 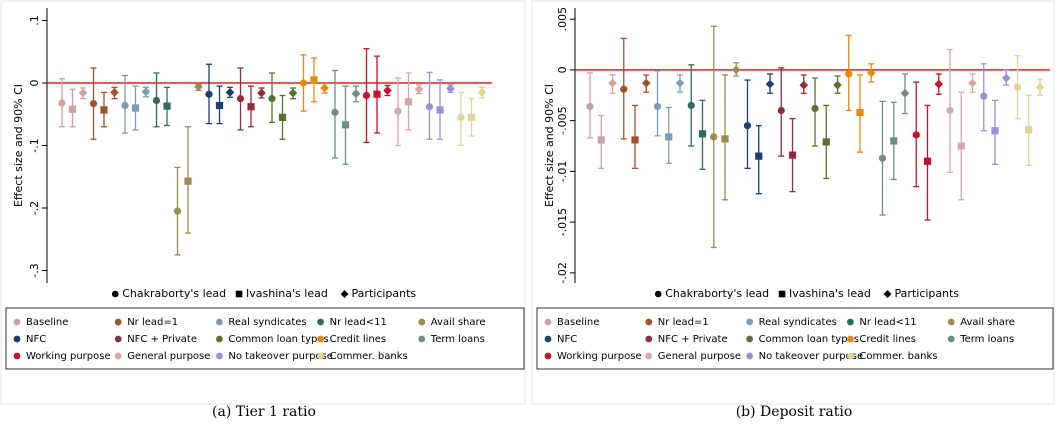 What do you see at coordinates (34, 20) in the screenshot?
I see `y-tick-label: .1` at bounding box center [34, 20].